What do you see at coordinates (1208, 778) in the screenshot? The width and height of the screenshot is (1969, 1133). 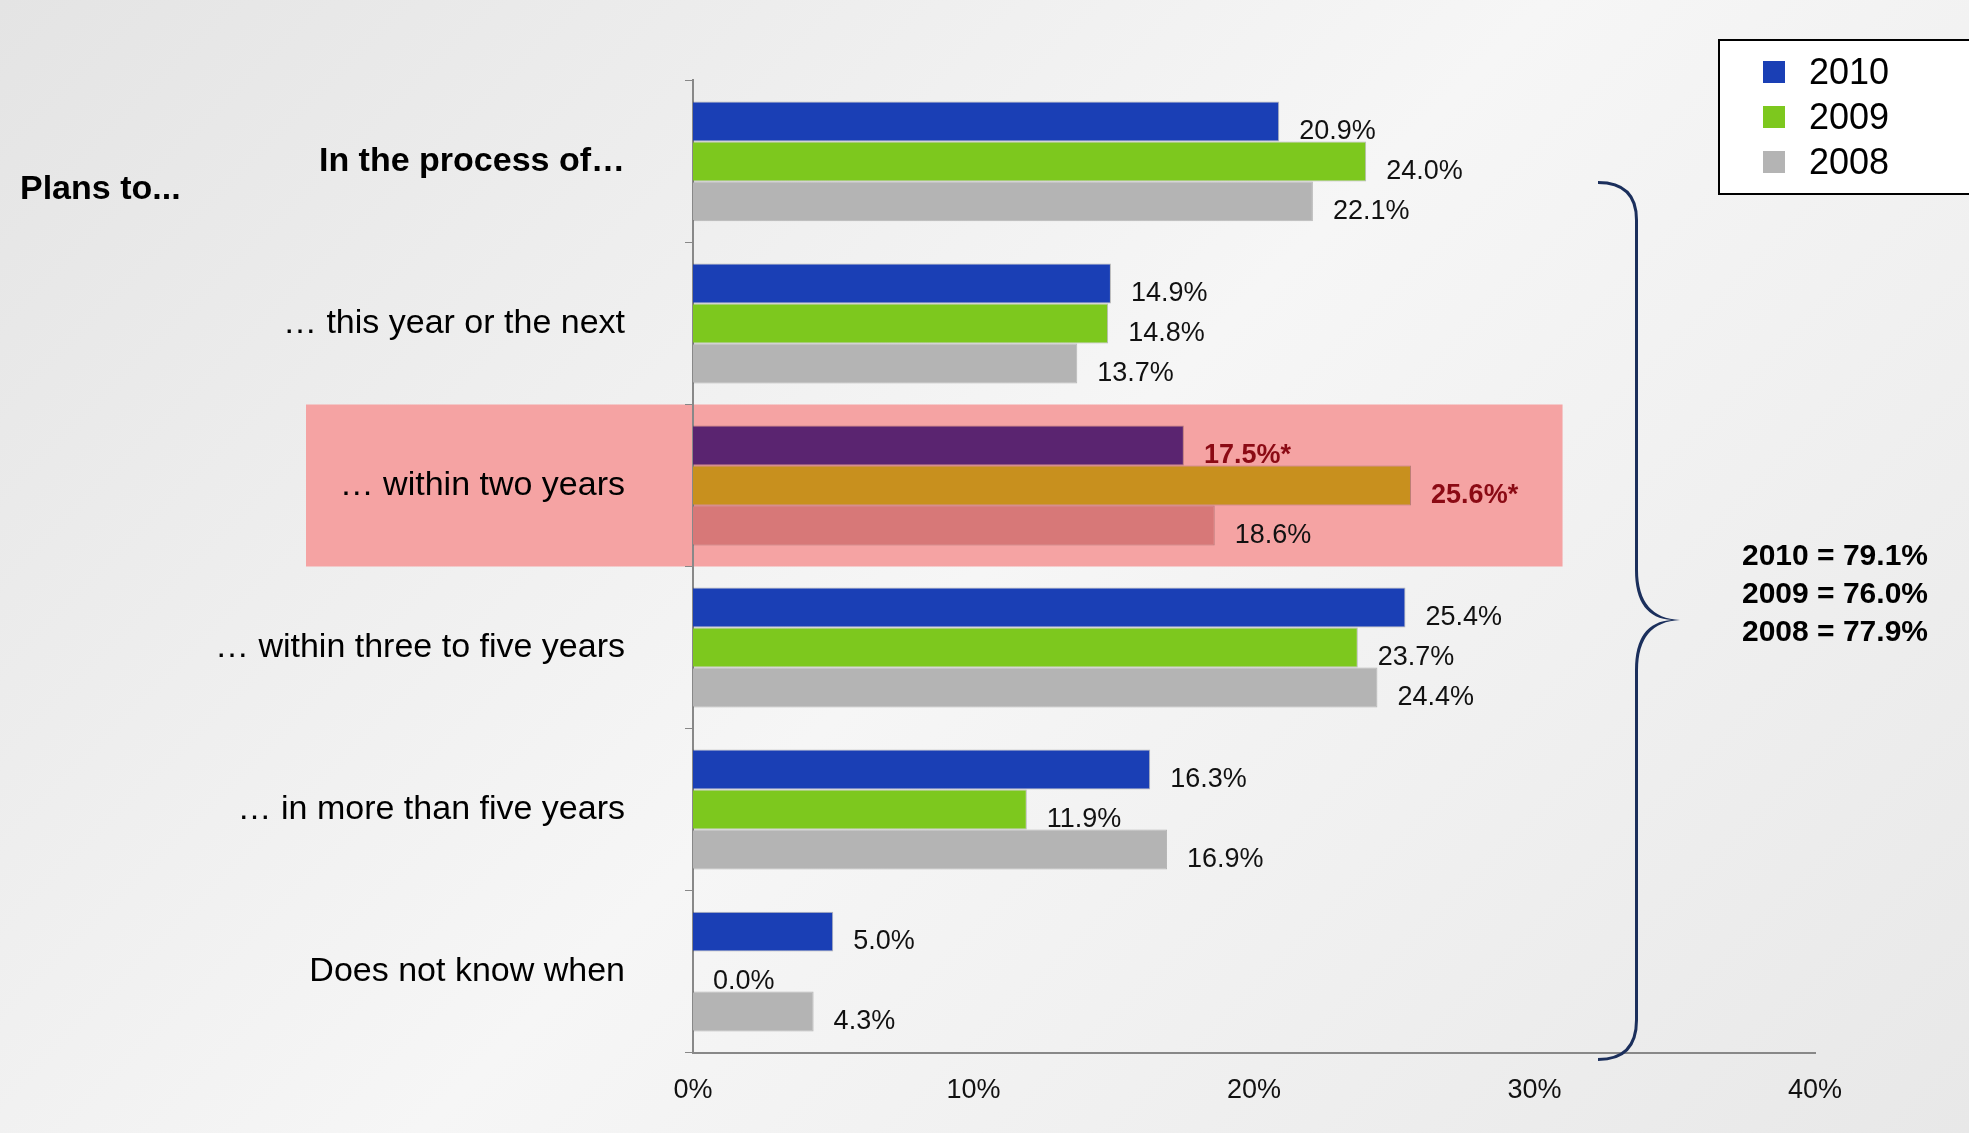 I see `data-label: 16.3%` at bounding box center [1208, 778].